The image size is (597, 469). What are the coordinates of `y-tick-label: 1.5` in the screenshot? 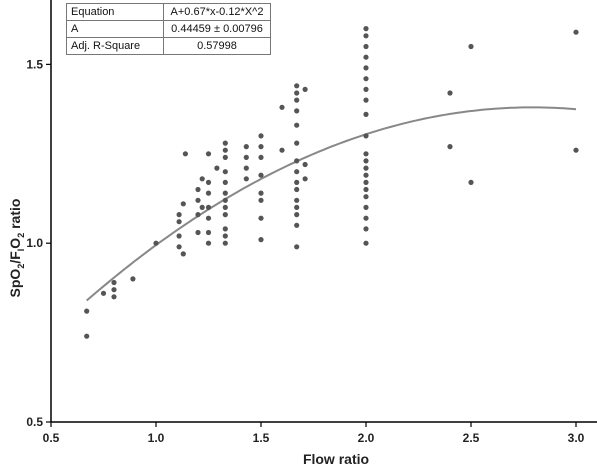 It's located at (34, 64).